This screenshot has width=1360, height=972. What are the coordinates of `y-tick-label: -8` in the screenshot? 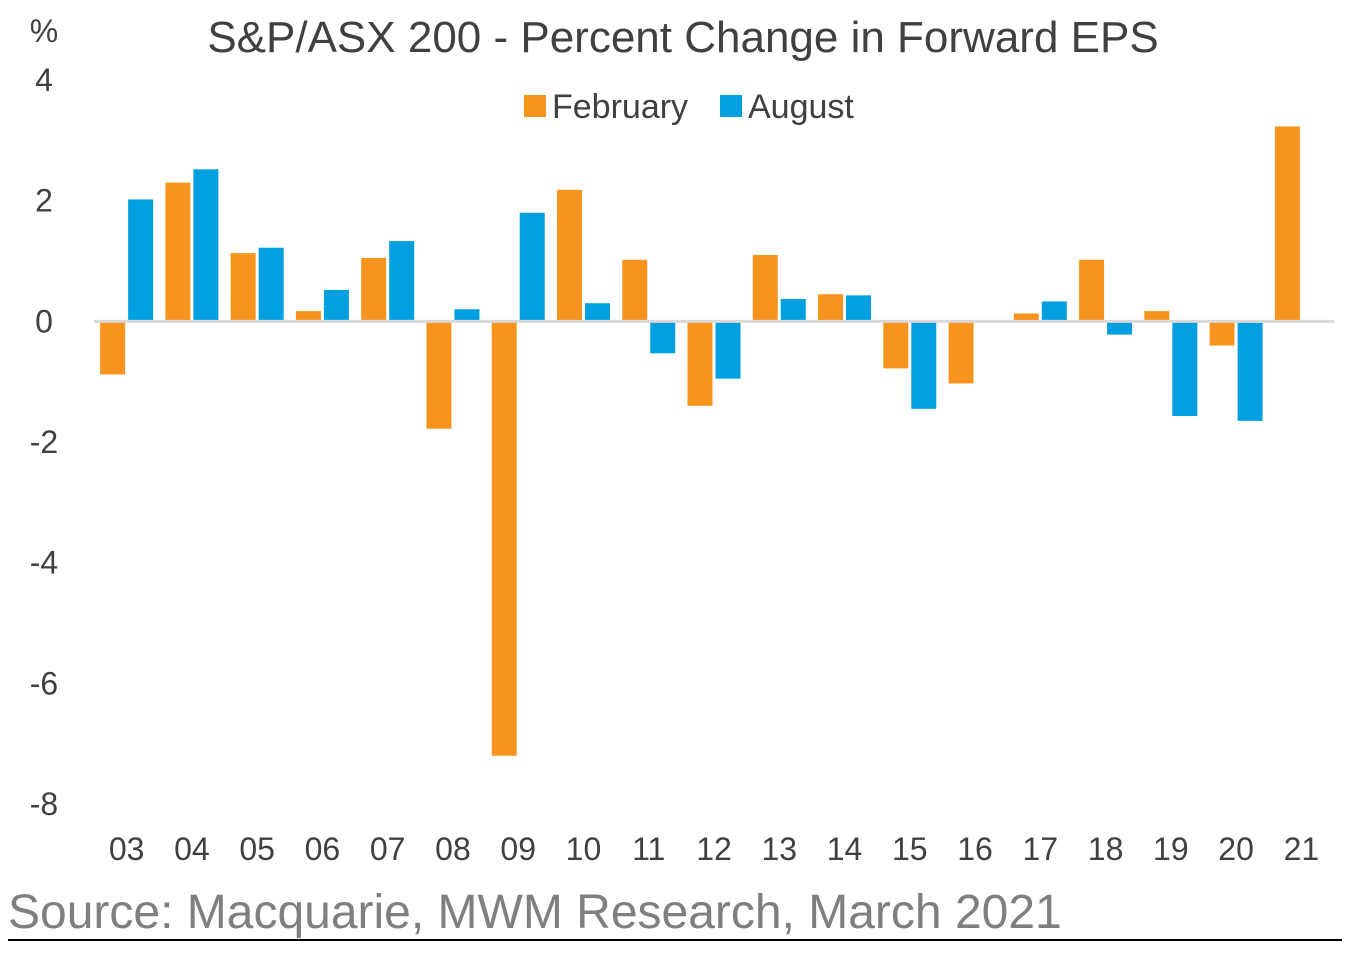 It's located at (44, 804).